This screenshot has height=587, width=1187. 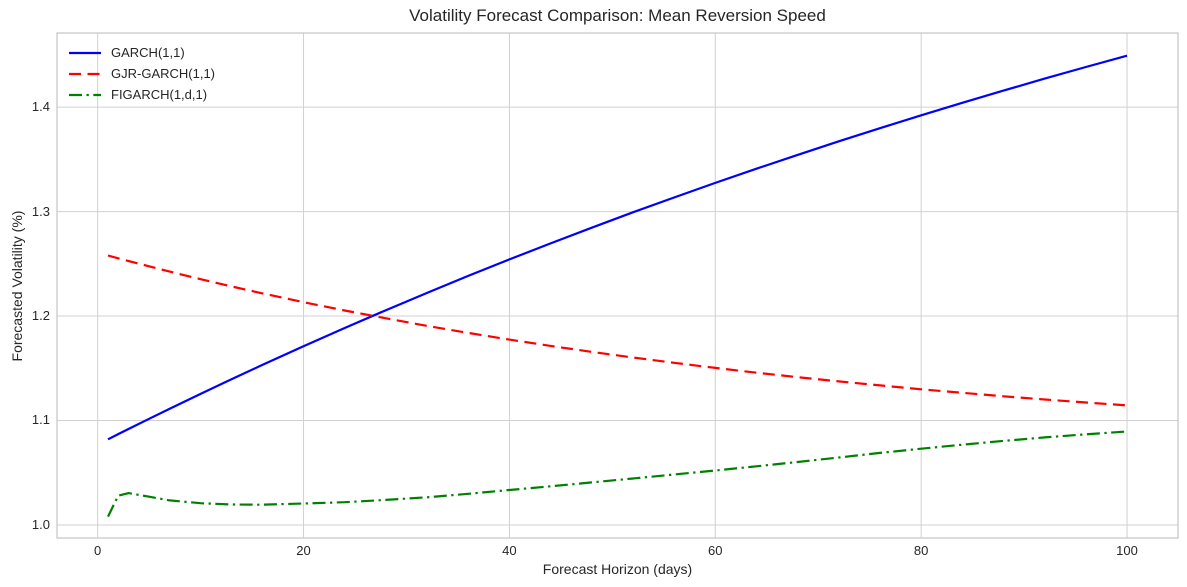 What do you see at coordinates (159, 94) in the screenshot?
I see `legend-label-figarch: FIGARCH(1,d,1)` at bounding box center [159, 94].